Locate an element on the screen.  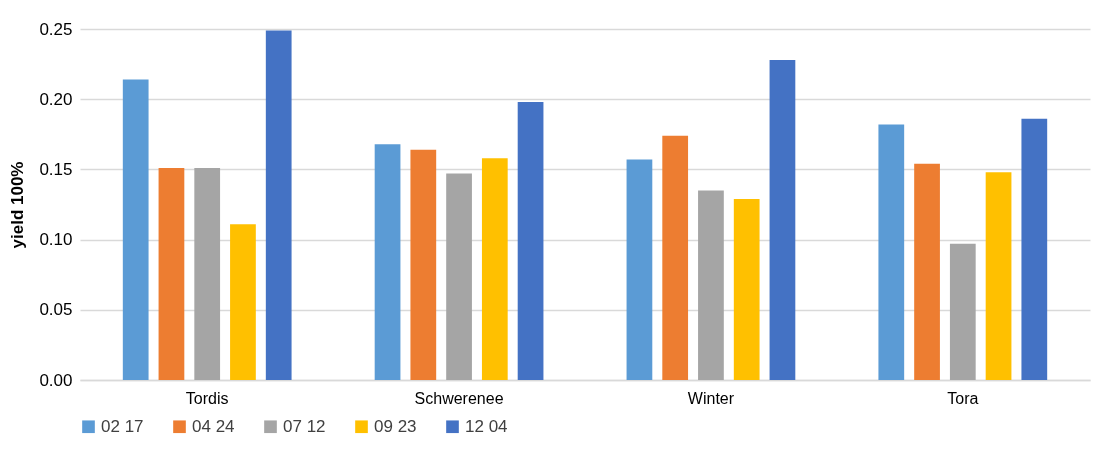
x-tick-label: Winter is located at coordinates (711, 398).